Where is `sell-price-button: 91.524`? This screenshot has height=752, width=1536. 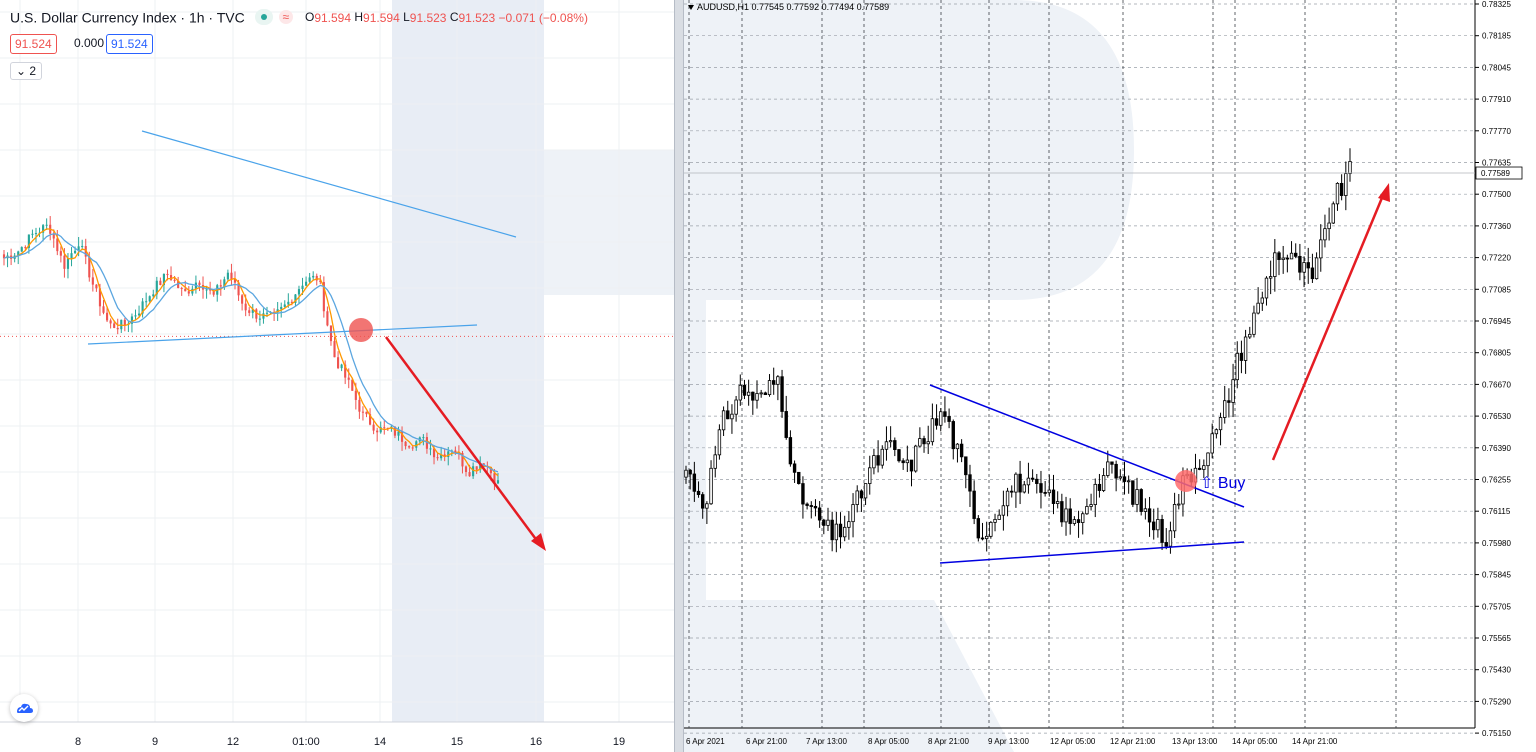 sell-price-button: 91.524 is located at coordinates (33, 44).